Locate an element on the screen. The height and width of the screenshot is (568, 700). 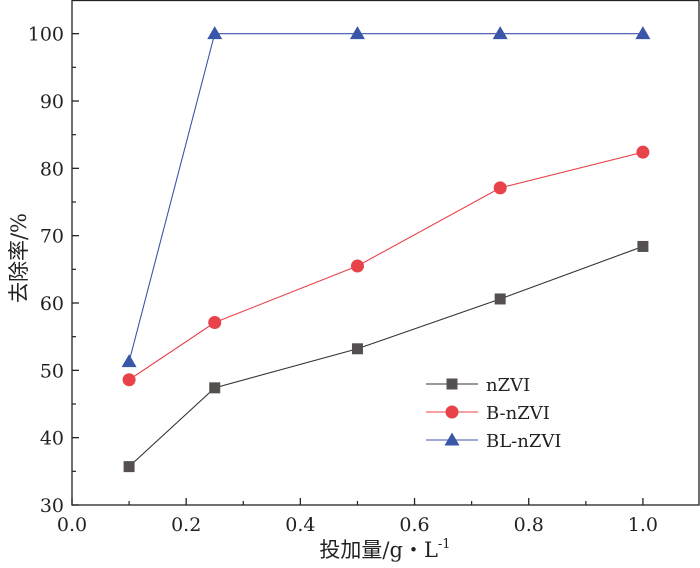
legend-item-b-nzvi: B-nZVI is located at coordinates (488, 413).